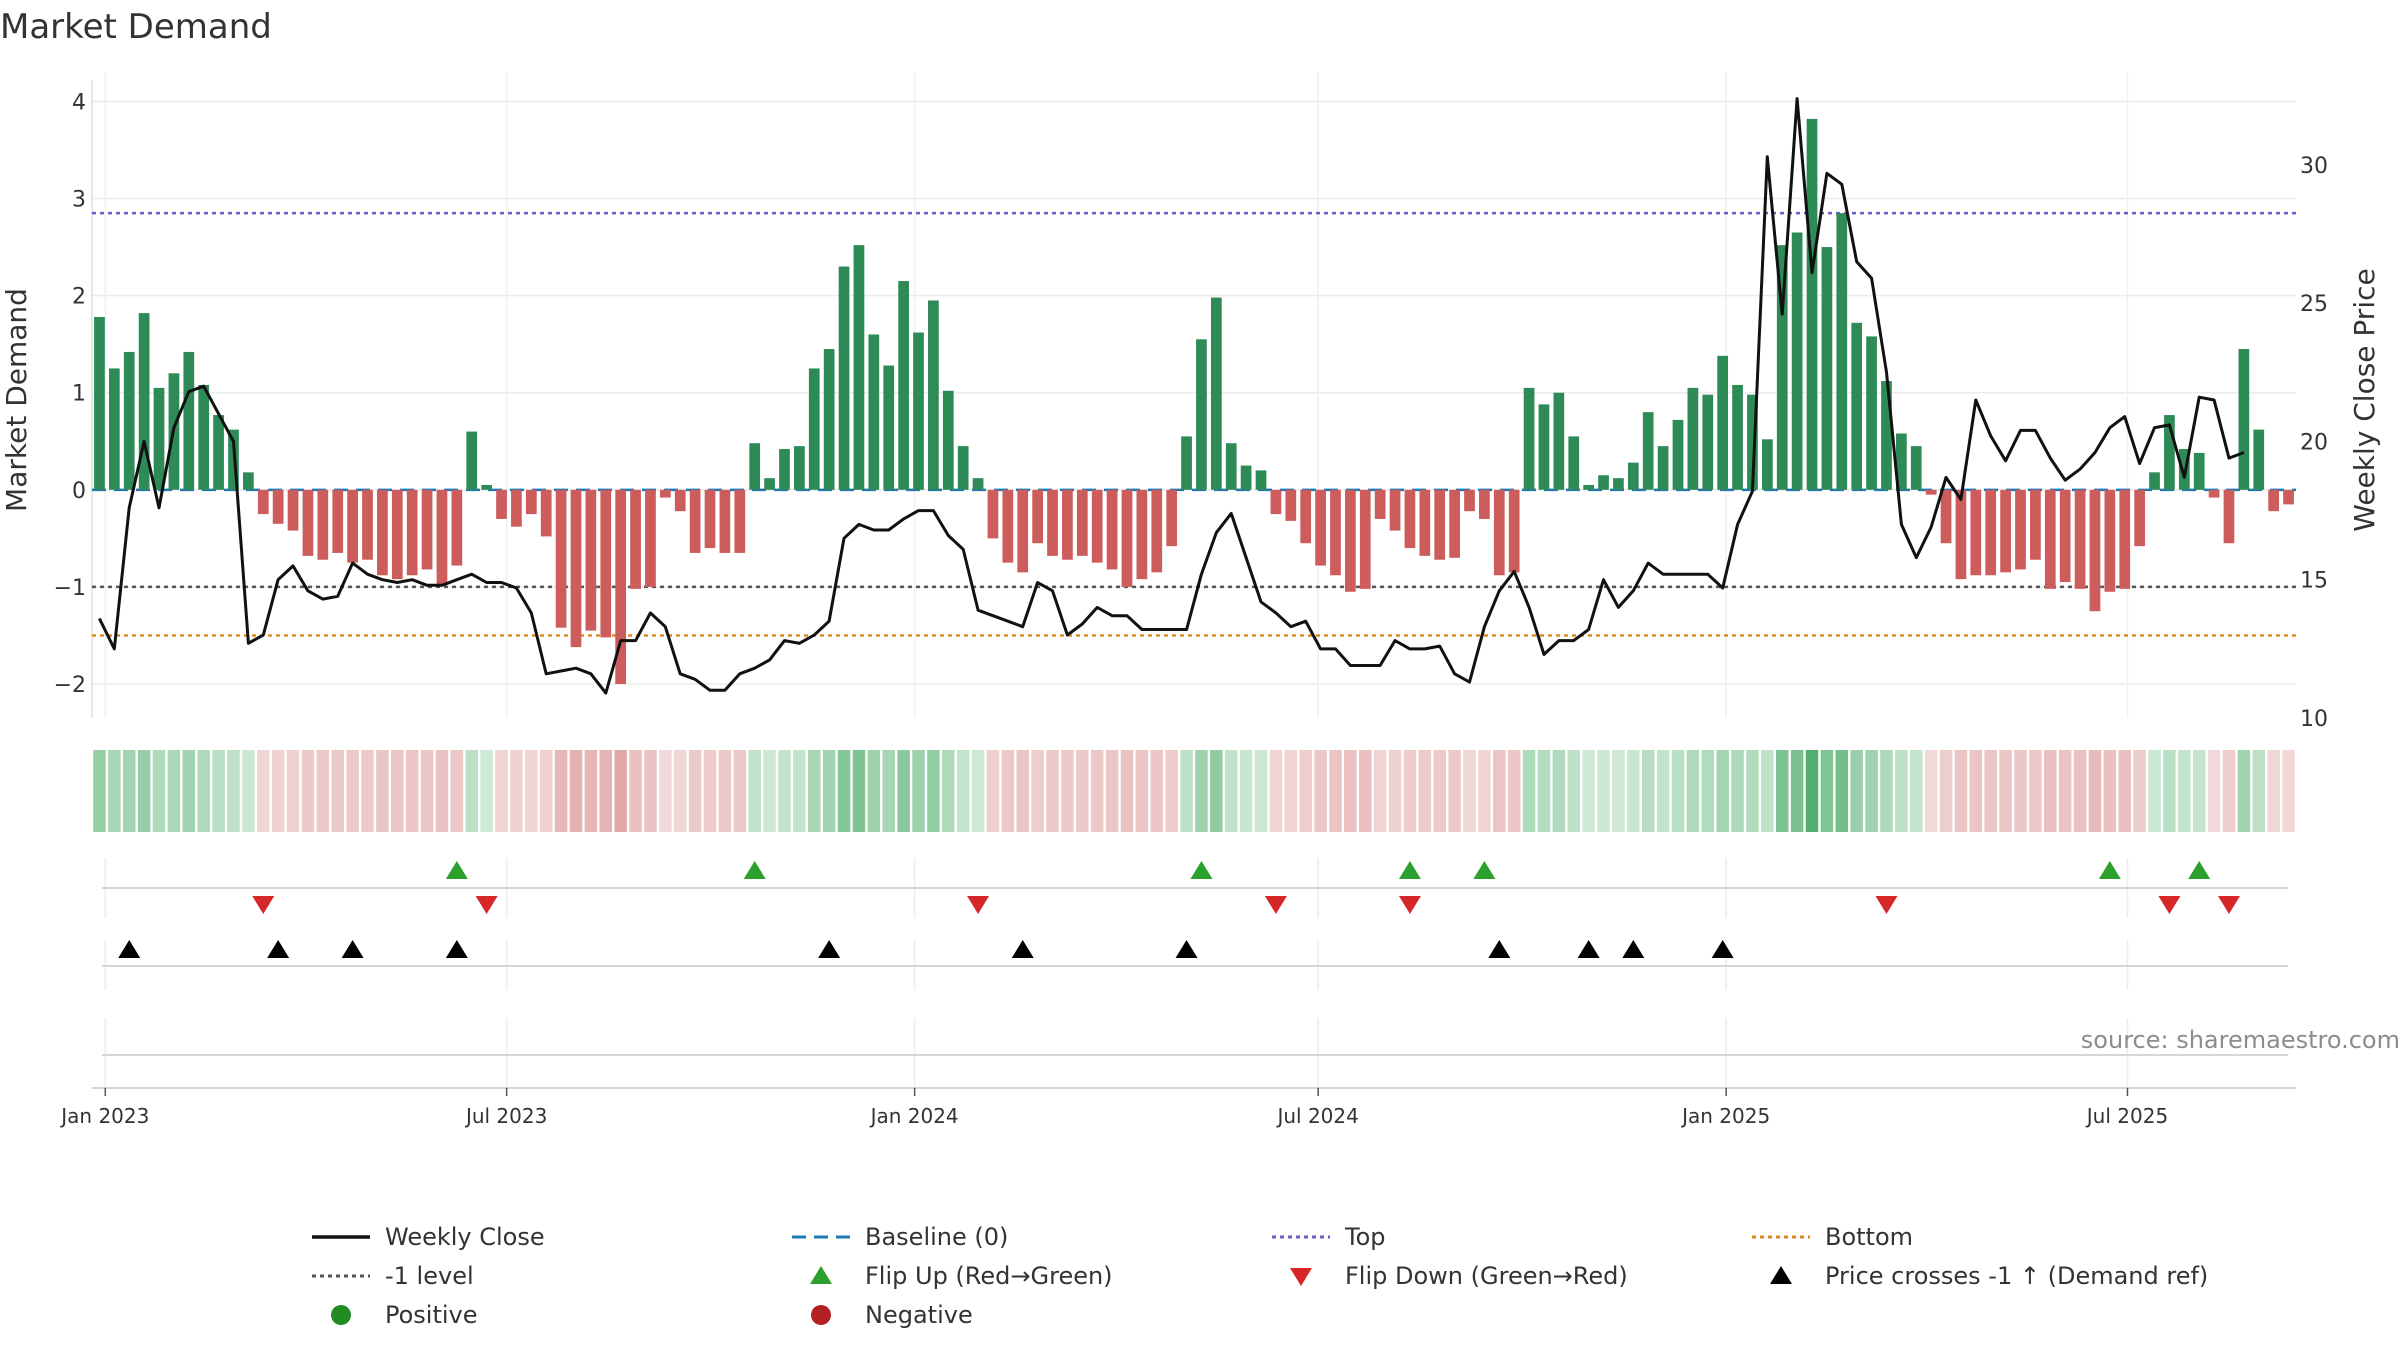  Describe the element at coordinates (505, 1116) in the screenshot. I see `x-tick-label: Jul 2023` at that location.